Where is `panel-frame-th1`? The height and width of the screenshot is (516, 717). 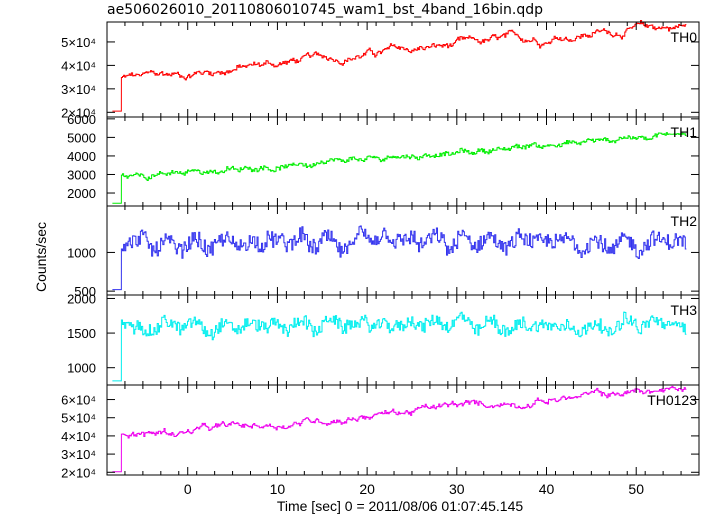 panel-frame-th1 is located at coordinates (403, 161).